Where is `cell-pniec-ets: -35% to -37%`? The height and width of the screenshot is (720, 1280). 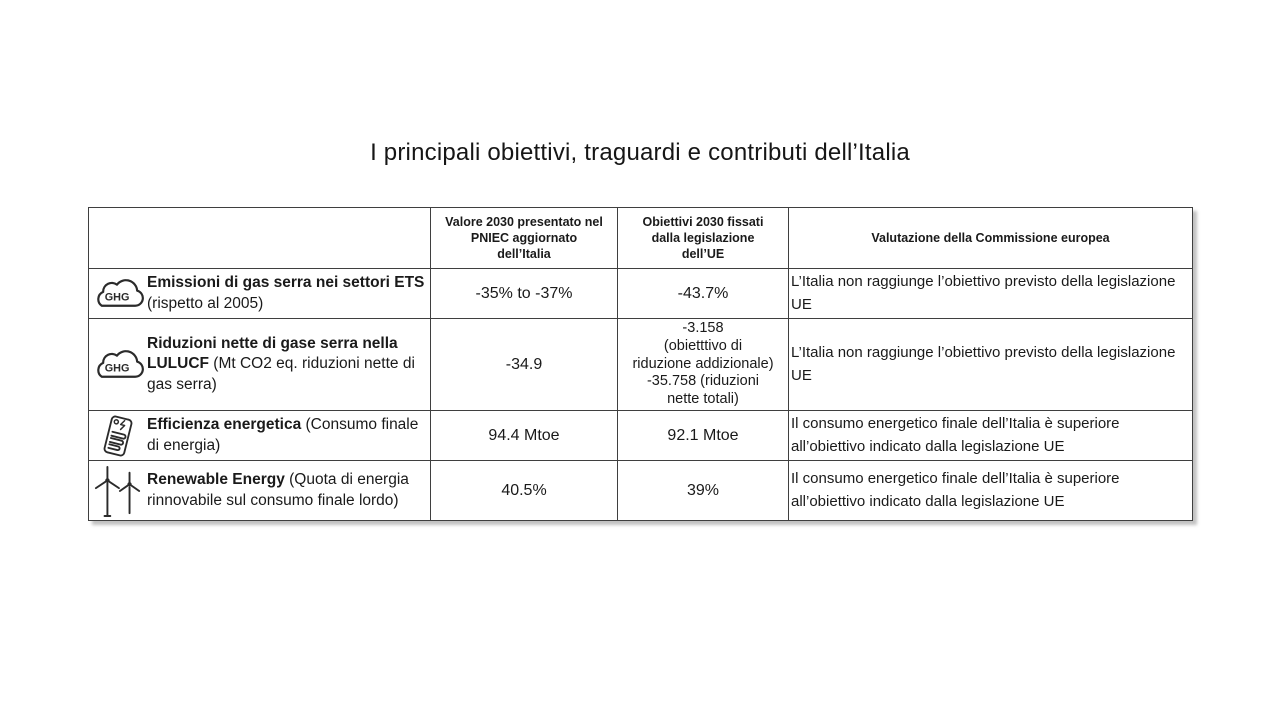 cell-pniec-ets: -35% to -37% is located at coordinates (524, 294).